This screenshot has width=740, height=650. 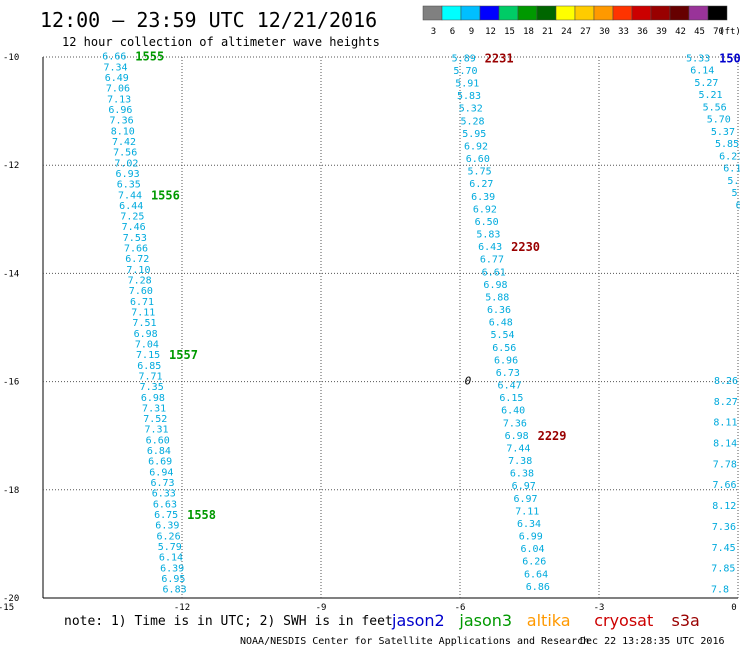 I want to click on wave-height-value: 6.63, so click(x=165, y=504).